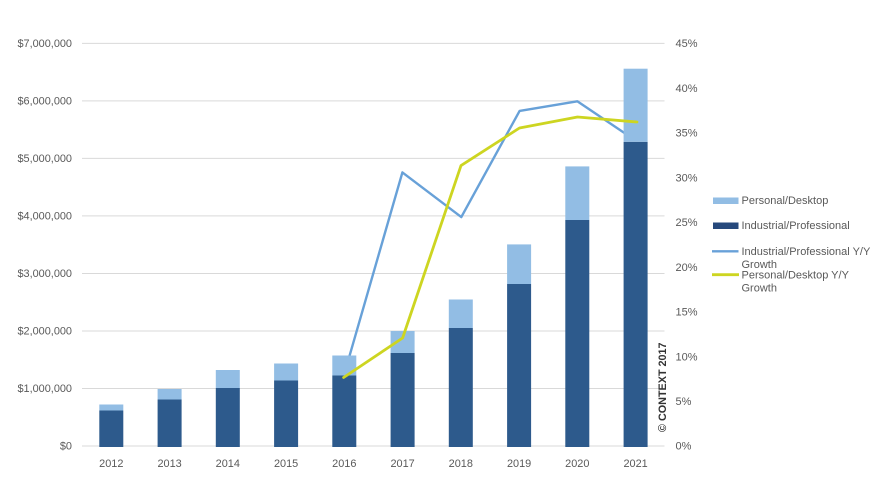  Describe the element at coordinates (169, 464) in the screenshot. I see `svg-text: 2013` at that location.